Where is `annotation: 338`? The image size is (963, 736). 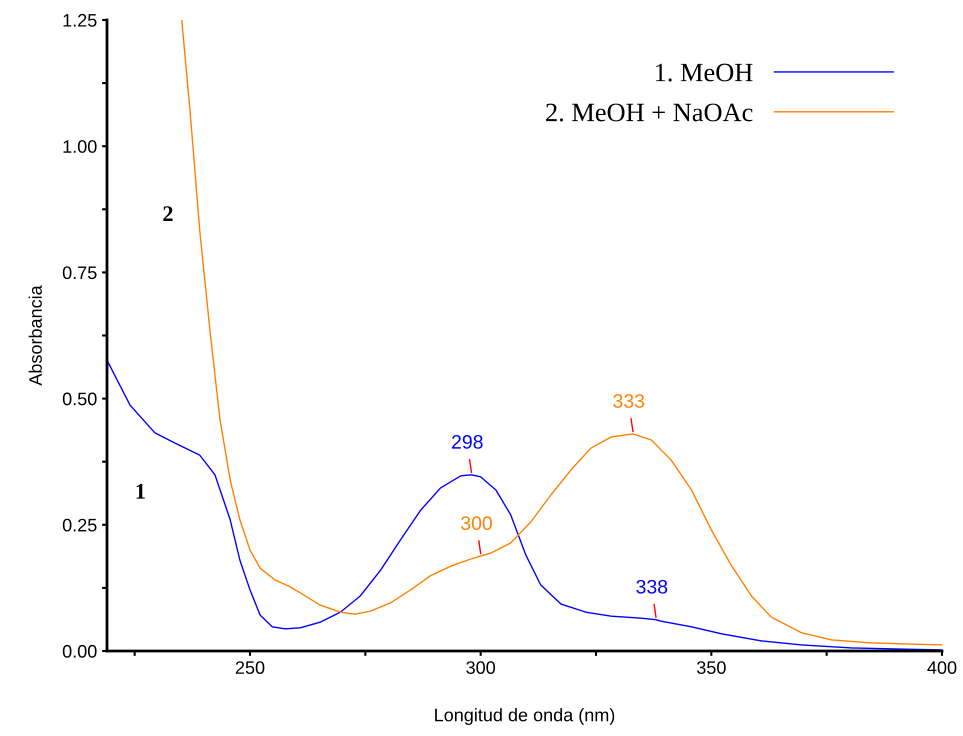 annotation: 338 is located at coordinates (652, 587).